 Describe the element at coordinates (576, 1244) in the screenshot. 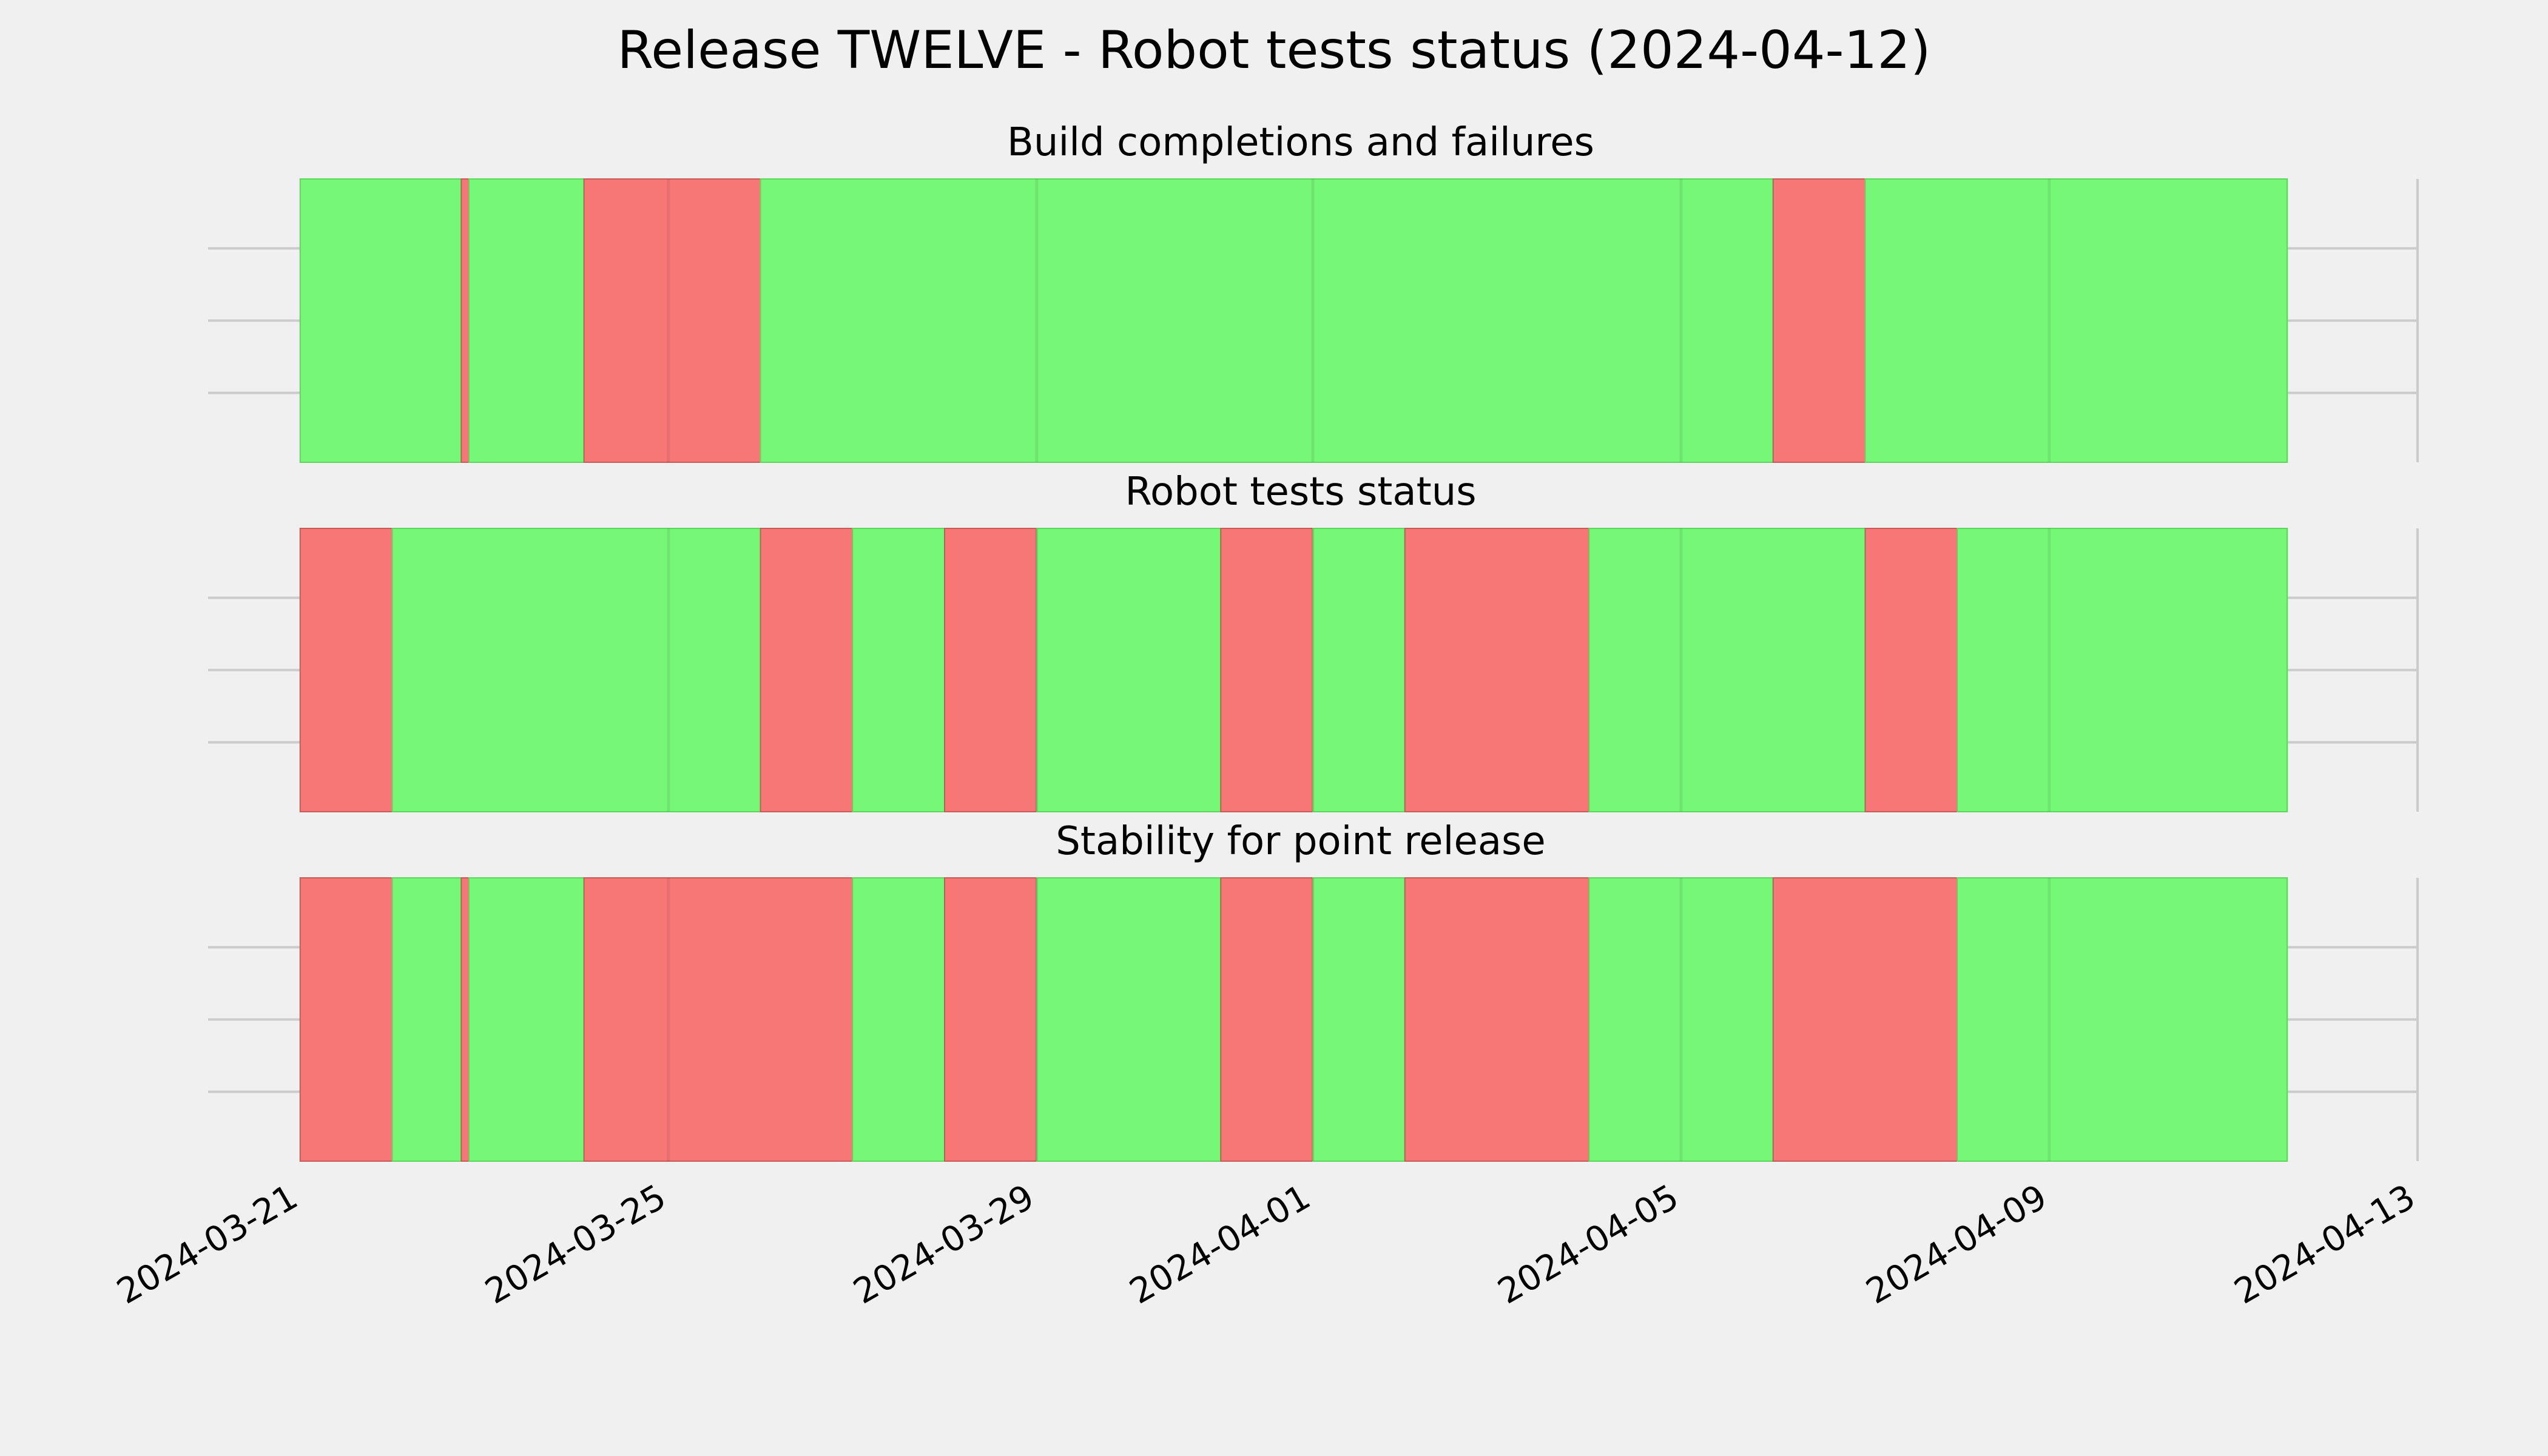

I see `x-tick-label: 2024-03-25` at that location.